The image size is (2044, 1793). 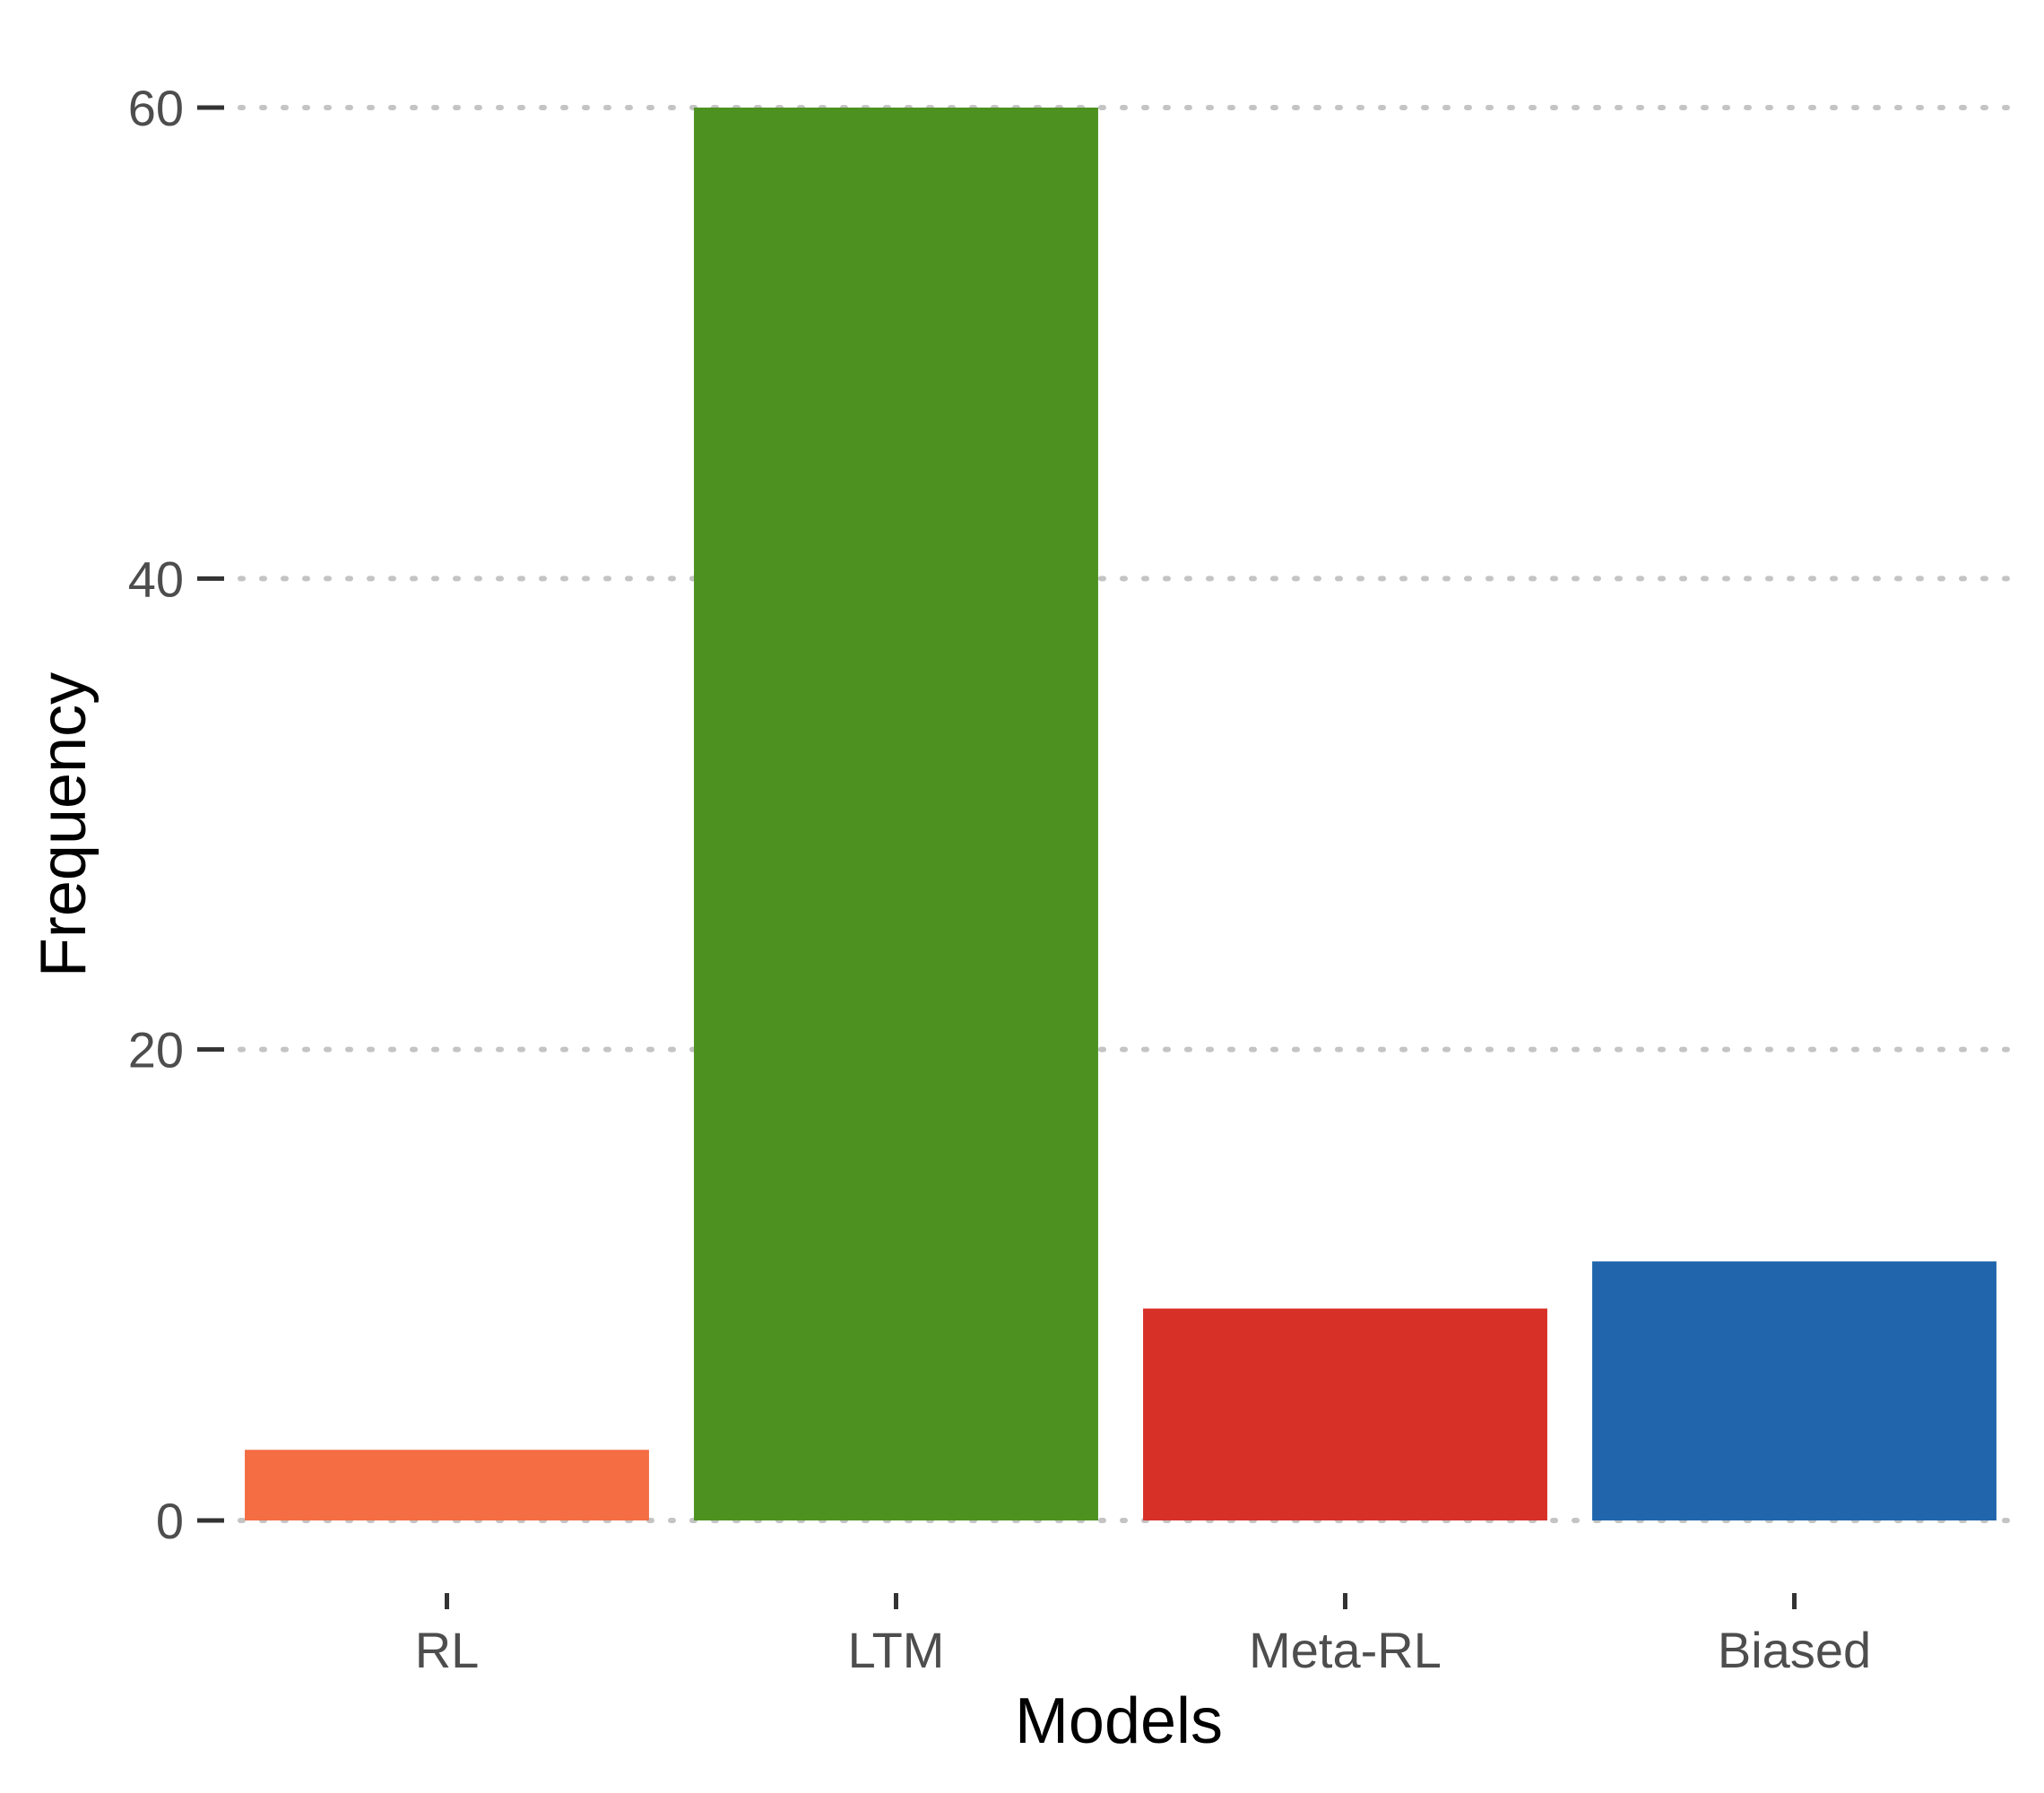 I want to click on bar-meta-rl, so click(x=1345, y=1414).